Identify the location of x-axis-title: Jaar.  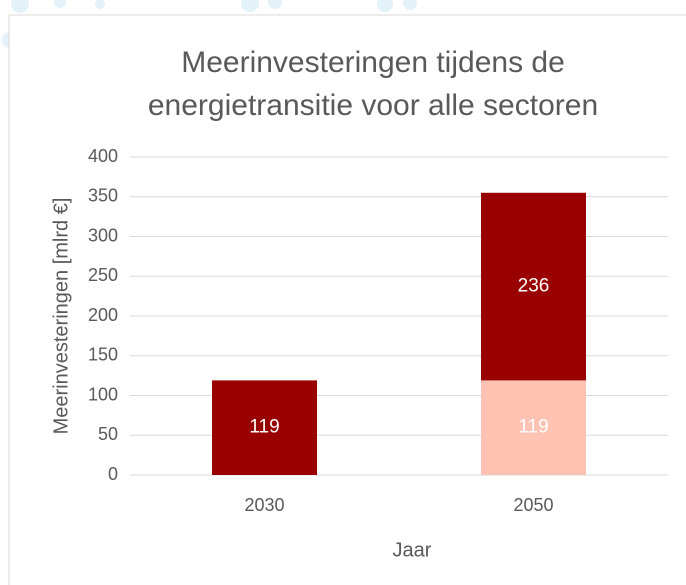
(412, 550).